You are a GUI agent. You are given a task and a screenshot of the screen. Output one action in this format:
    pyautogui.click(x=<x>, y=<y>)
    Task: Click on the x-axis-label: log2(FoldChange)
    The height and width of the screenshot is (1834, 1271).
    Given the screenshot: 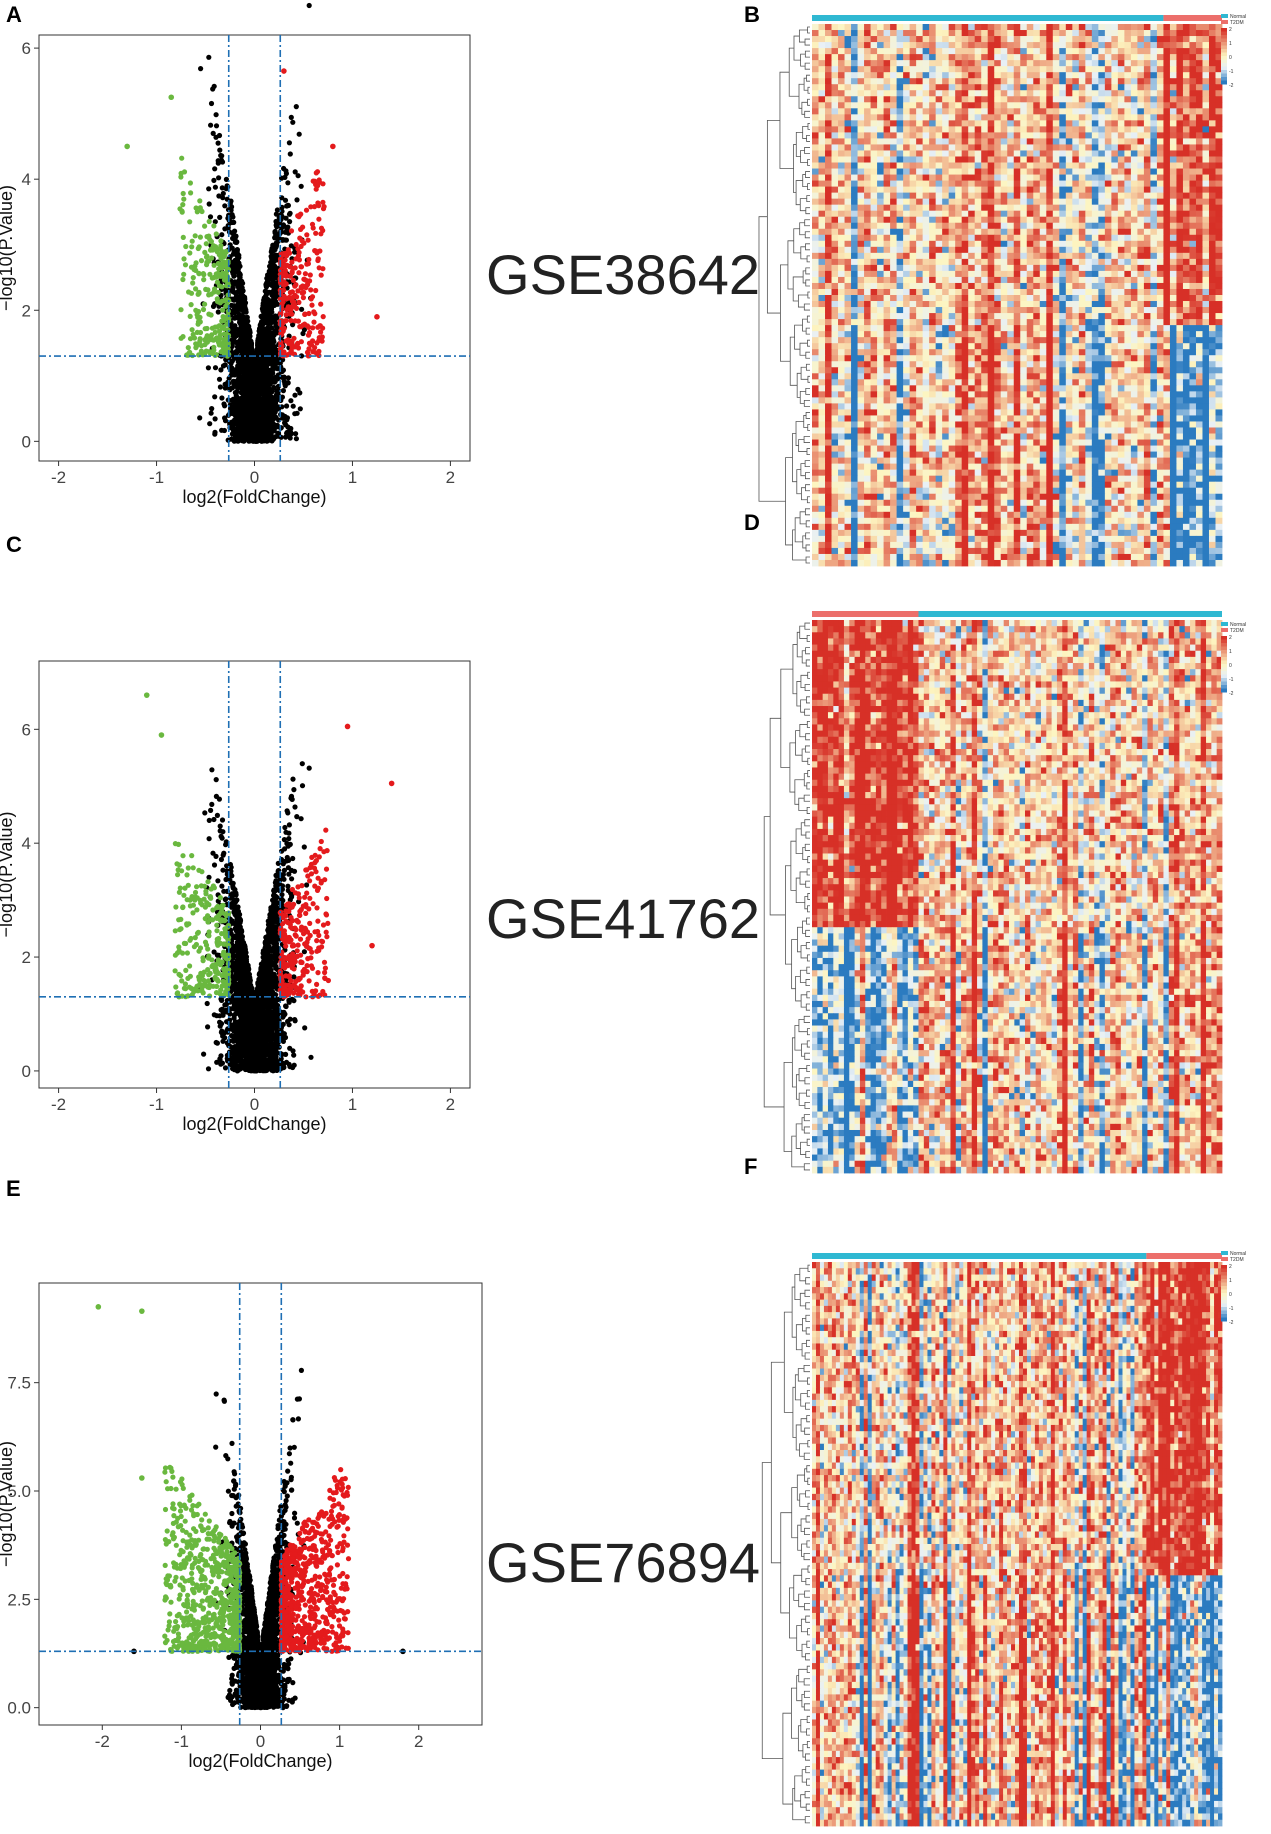 What is the action you would take?
    pyautogui.click(x=254, y=497)
    